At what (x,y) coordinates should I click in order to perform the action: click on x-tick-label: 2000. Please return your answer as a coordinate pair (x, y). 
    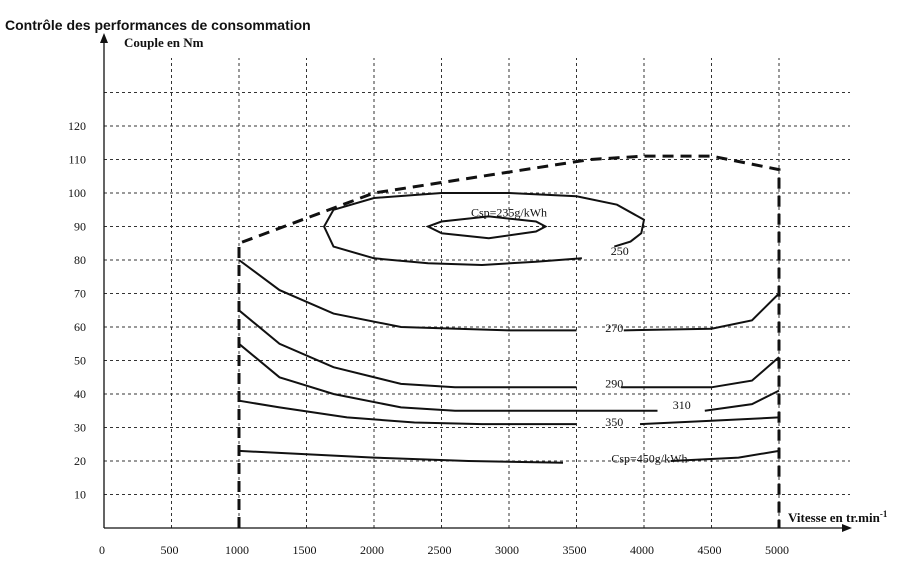
    Looking at the image, I should click on (372, 550).